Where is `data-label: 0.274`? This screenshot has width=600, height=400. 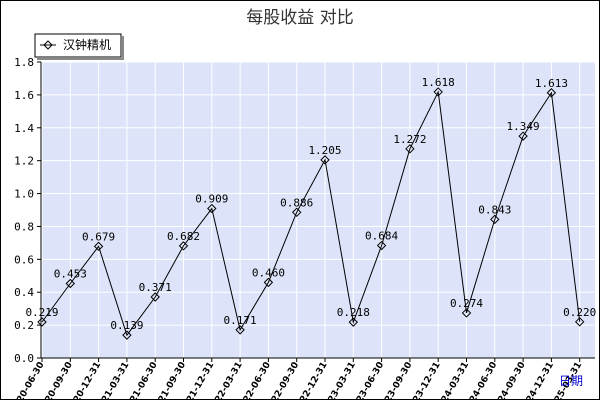
data-label: 0.274 is located at coordinates (466, 303).